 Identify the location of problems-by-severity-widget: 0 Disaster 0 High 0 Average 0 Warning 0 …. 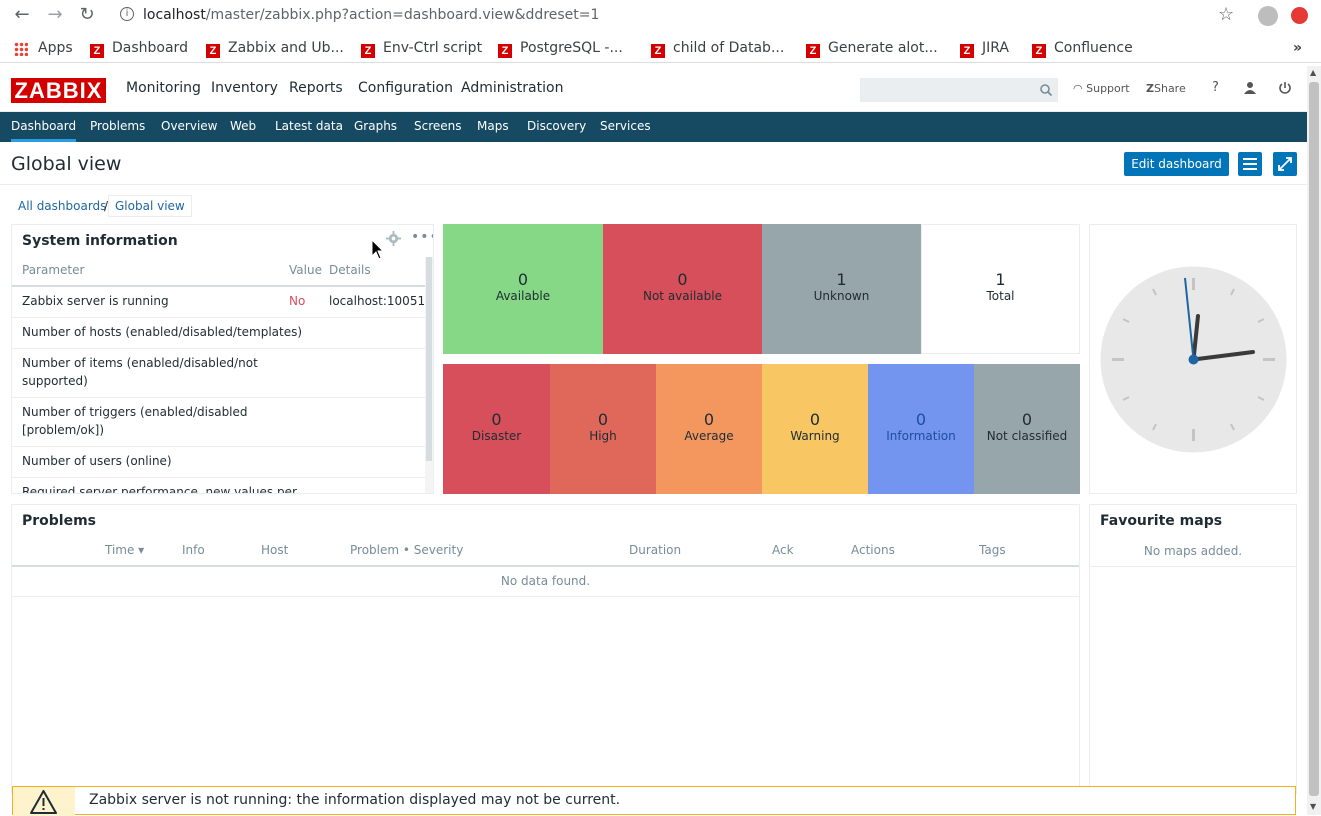
(761, 429).